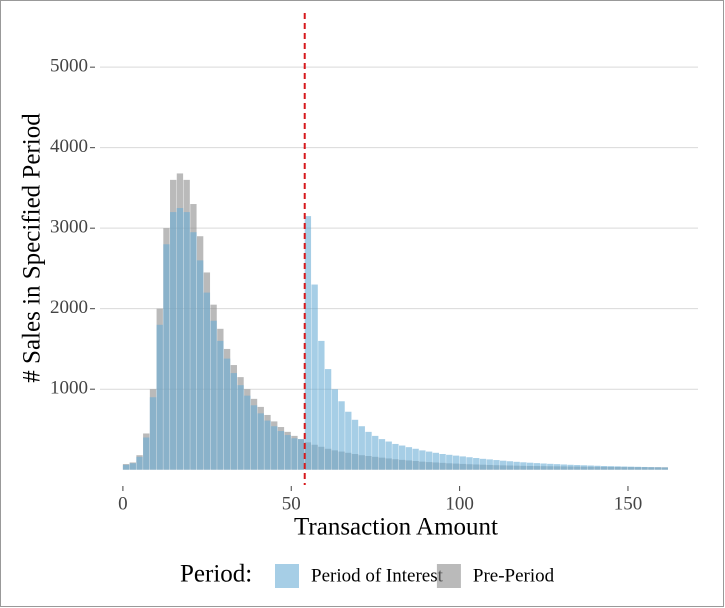  Describe the element at coordinates (459, 503) in the screenshot. I see `x-tick-label: 100` at that location.